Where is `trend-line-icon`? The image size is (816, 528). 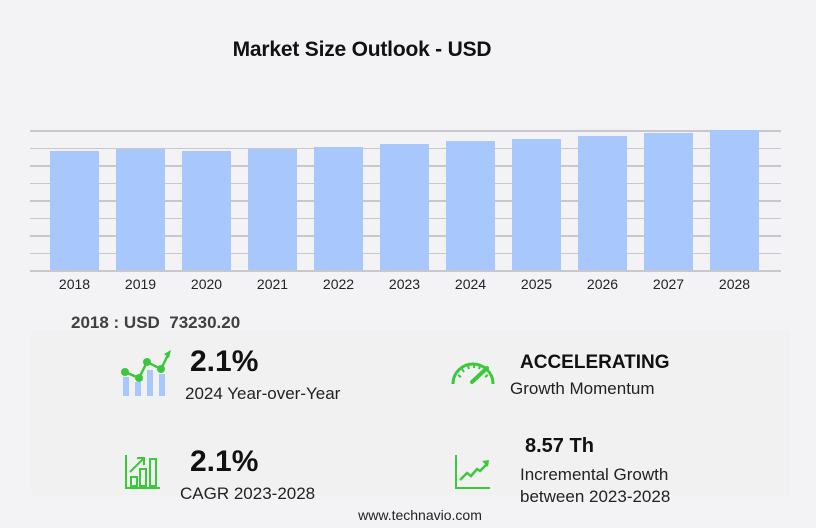 trend-line-icon is located at coordinates (472, 472).